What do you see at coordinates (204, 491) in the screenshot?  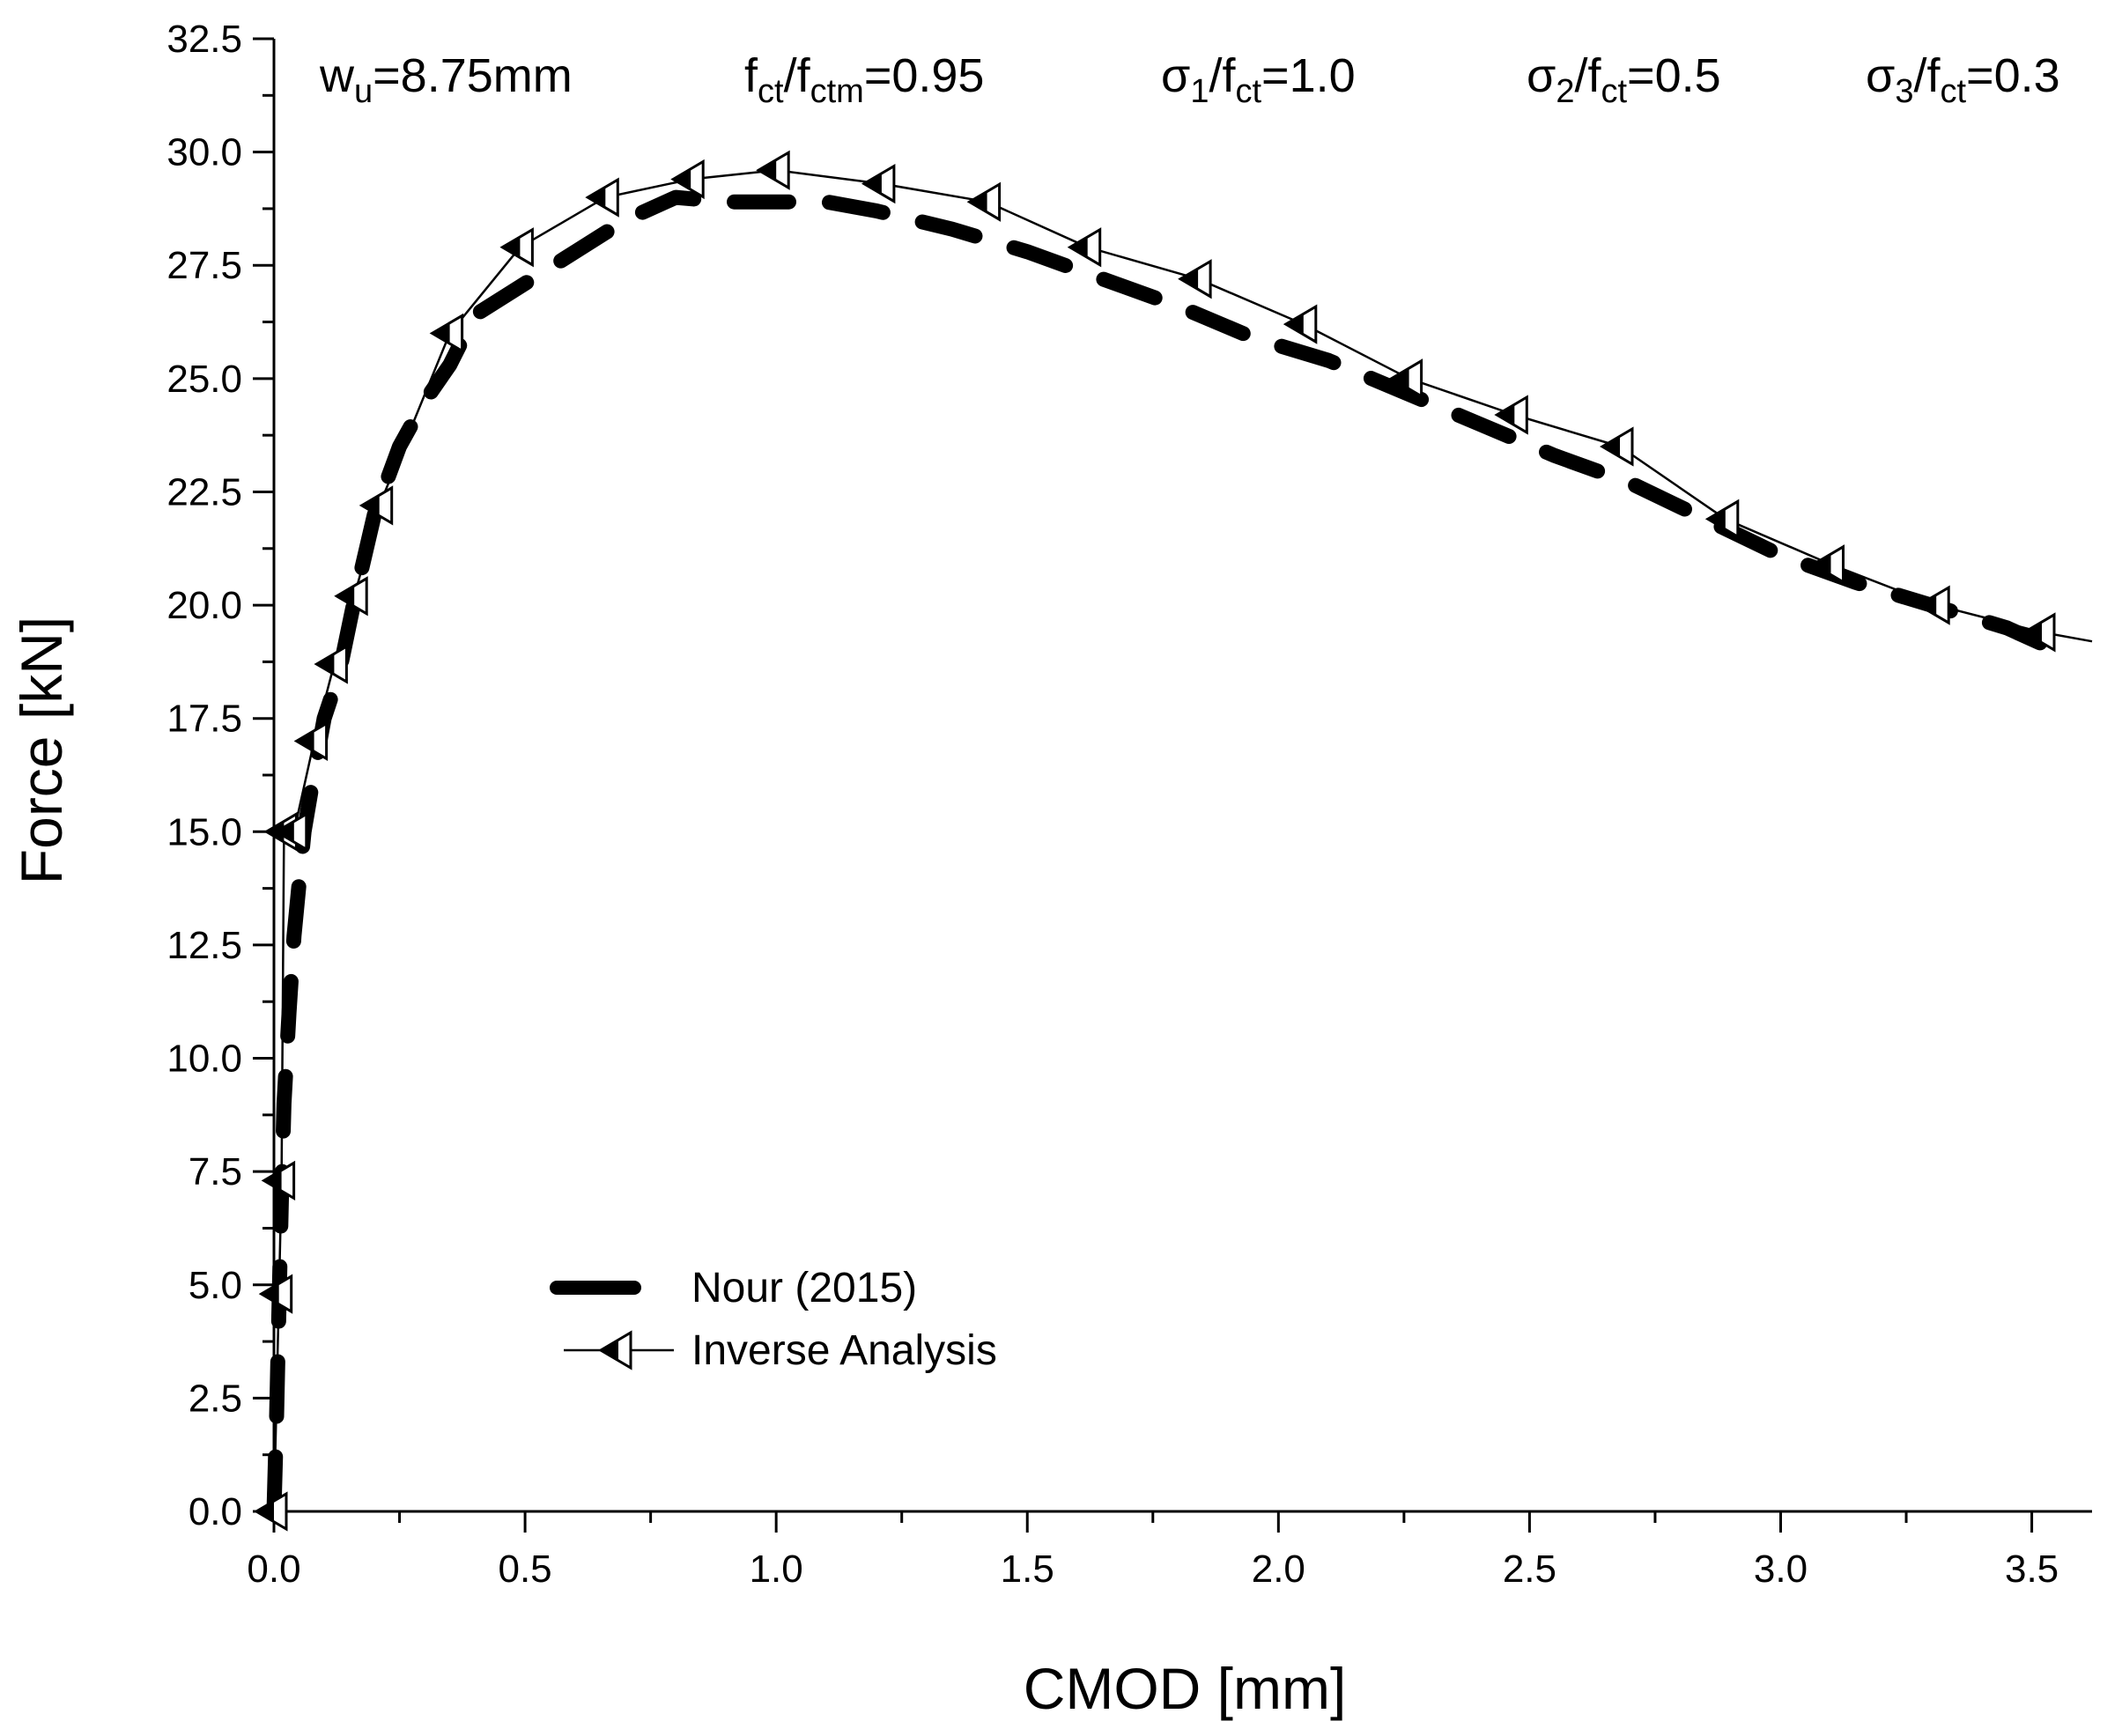 I see `y-tick-label: 22.5` at bounding box center [204, 491].